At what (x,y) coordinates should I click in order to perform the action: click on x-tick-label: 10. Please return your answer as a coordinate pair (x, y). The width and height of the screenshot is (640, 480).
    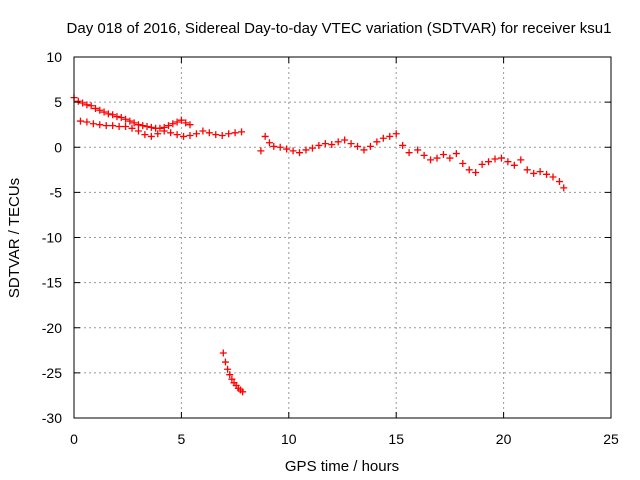
    Looking at the image, I should click on (289, 439).